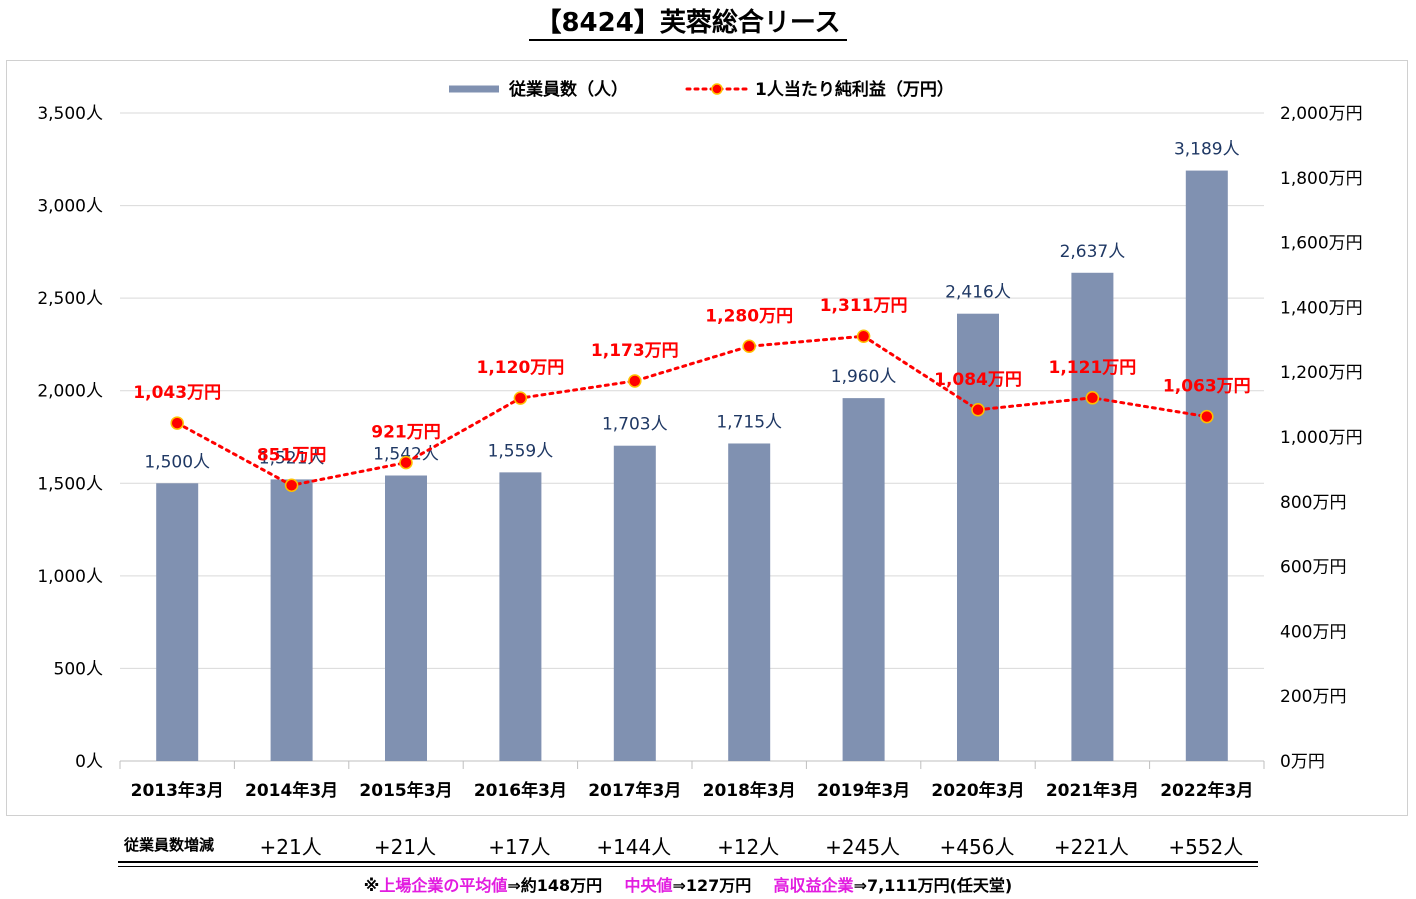 Image resolution: width=1416 pixels, height=899 pixels. Describe the element at coordinates (749, 316) in the screenshot. I see `line-data-label: 1,280万円` at that location.